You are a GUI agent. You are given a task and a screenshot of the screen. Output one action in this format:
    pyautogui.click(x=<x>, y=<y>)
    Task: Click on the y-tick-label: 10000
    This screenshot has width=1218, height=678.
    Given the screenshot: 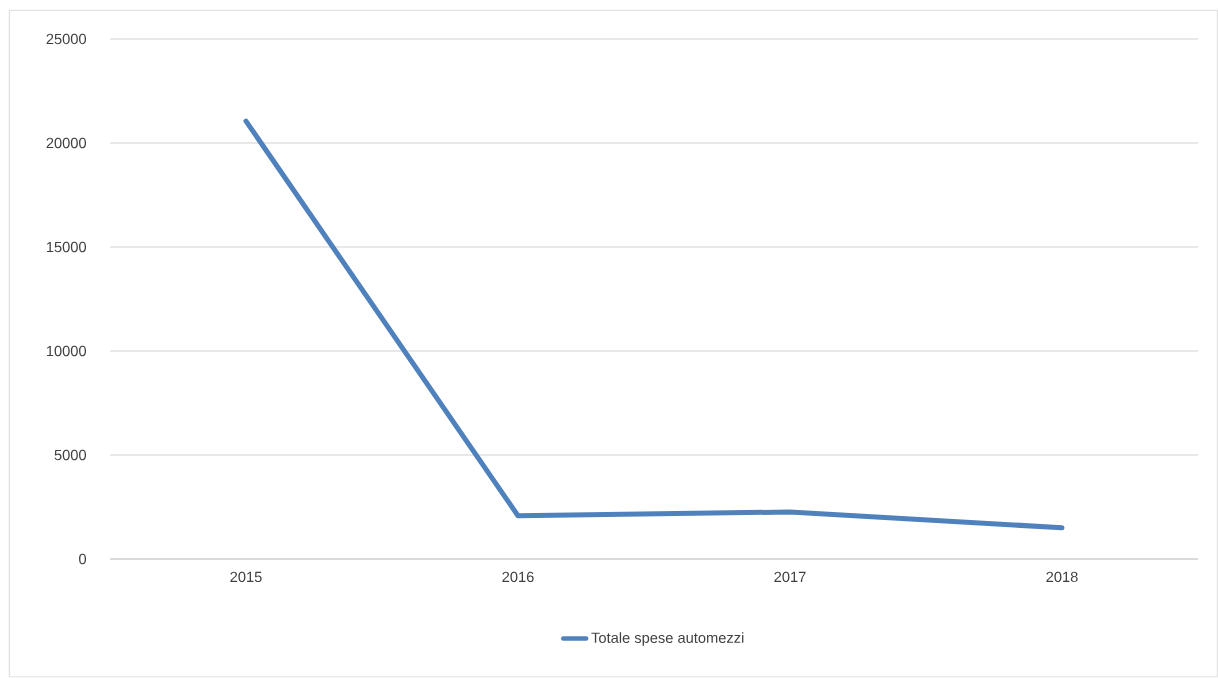 What is the action you would take?
    pyautogui.click(x=66, y=351)
    